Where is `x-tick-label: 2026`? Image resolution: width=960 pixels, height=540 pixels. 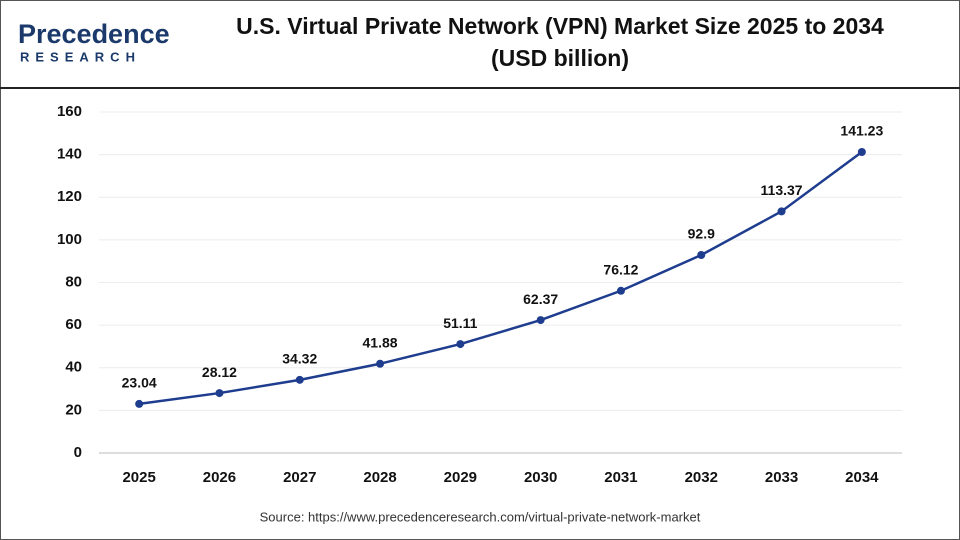
x-tick-label: 2026 is located at coordinates (219, 477).